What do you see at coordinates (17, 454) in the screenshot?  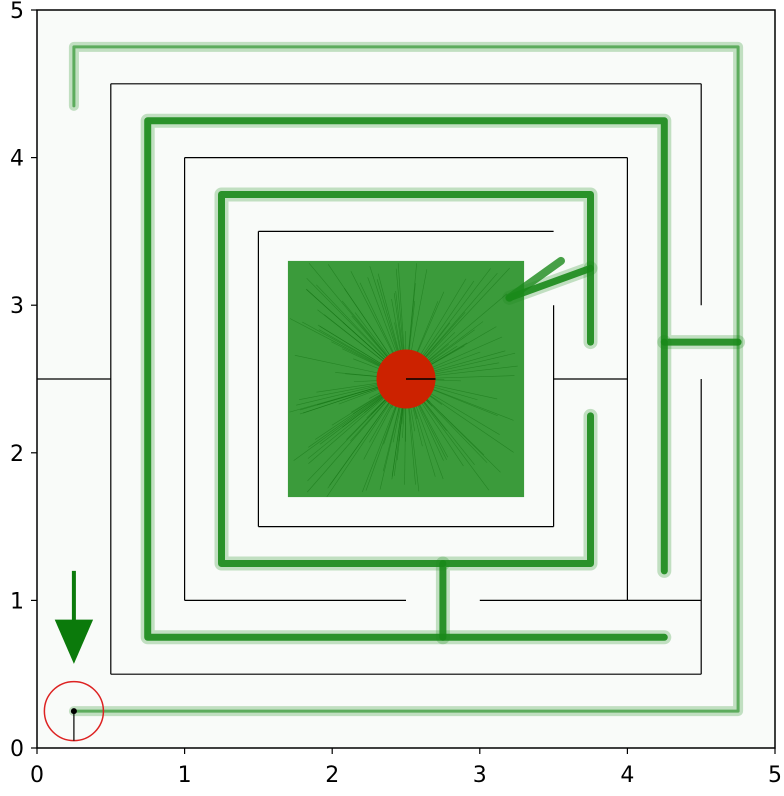 I see `y-tick-label: 2` at bounding box center [17, 454].